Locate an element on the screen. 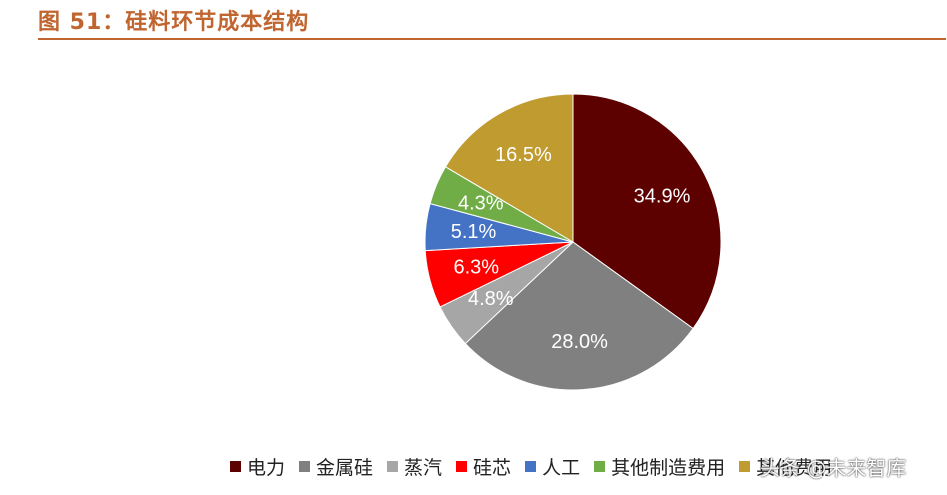  slice-label-4: 5.1% is located at coordinates (474, 232).